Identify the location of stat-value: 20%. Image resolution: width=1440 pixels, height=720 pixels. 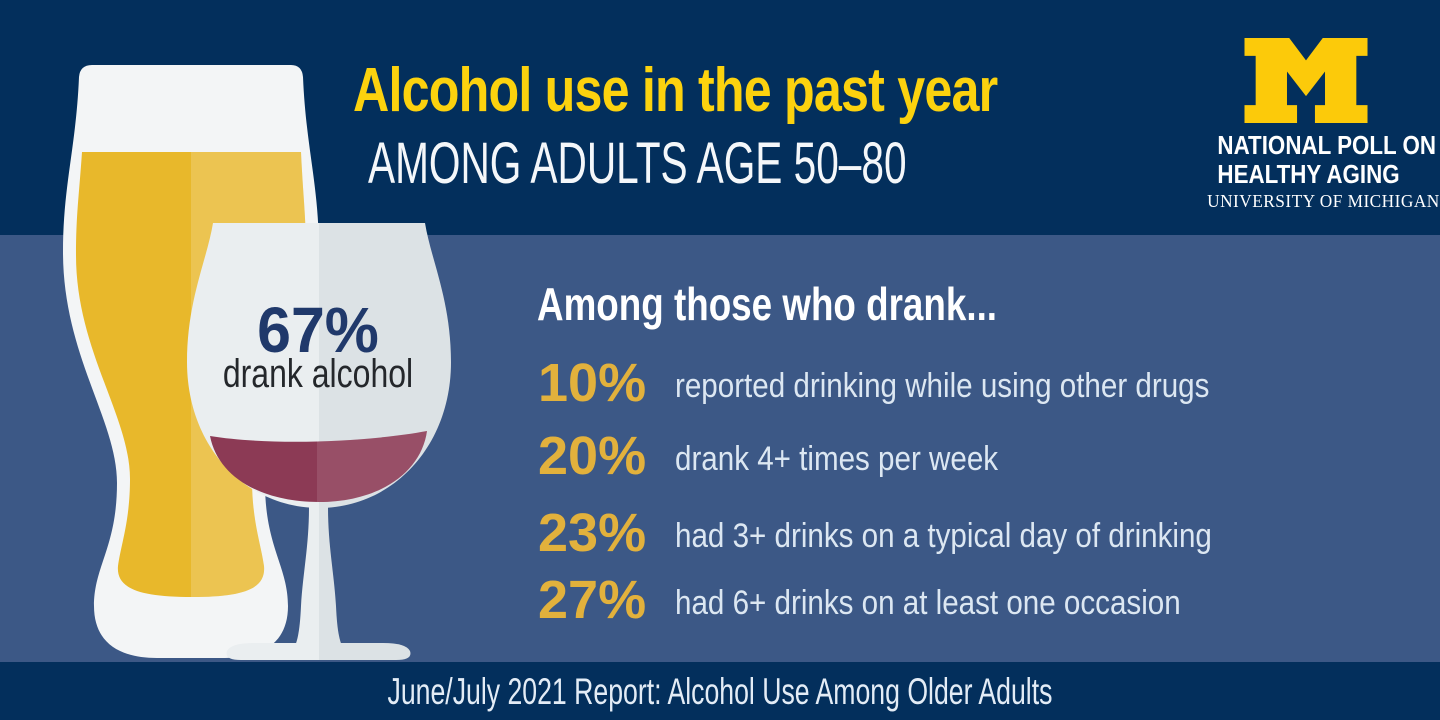
(592, 456).